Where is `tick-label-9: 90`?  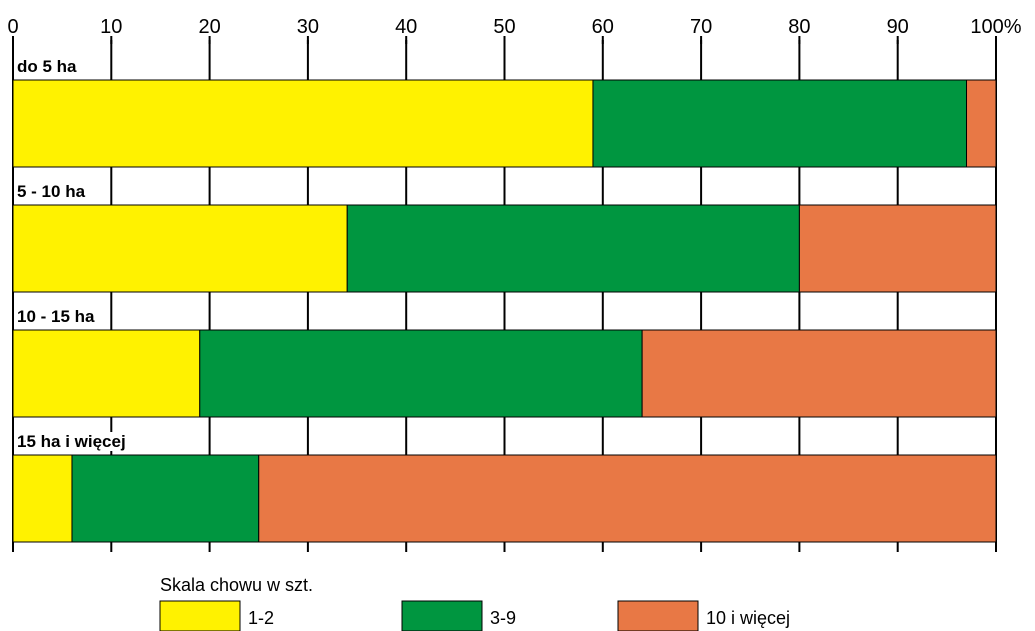 tick-label-9: 90 is located at coordinates (898, 27).